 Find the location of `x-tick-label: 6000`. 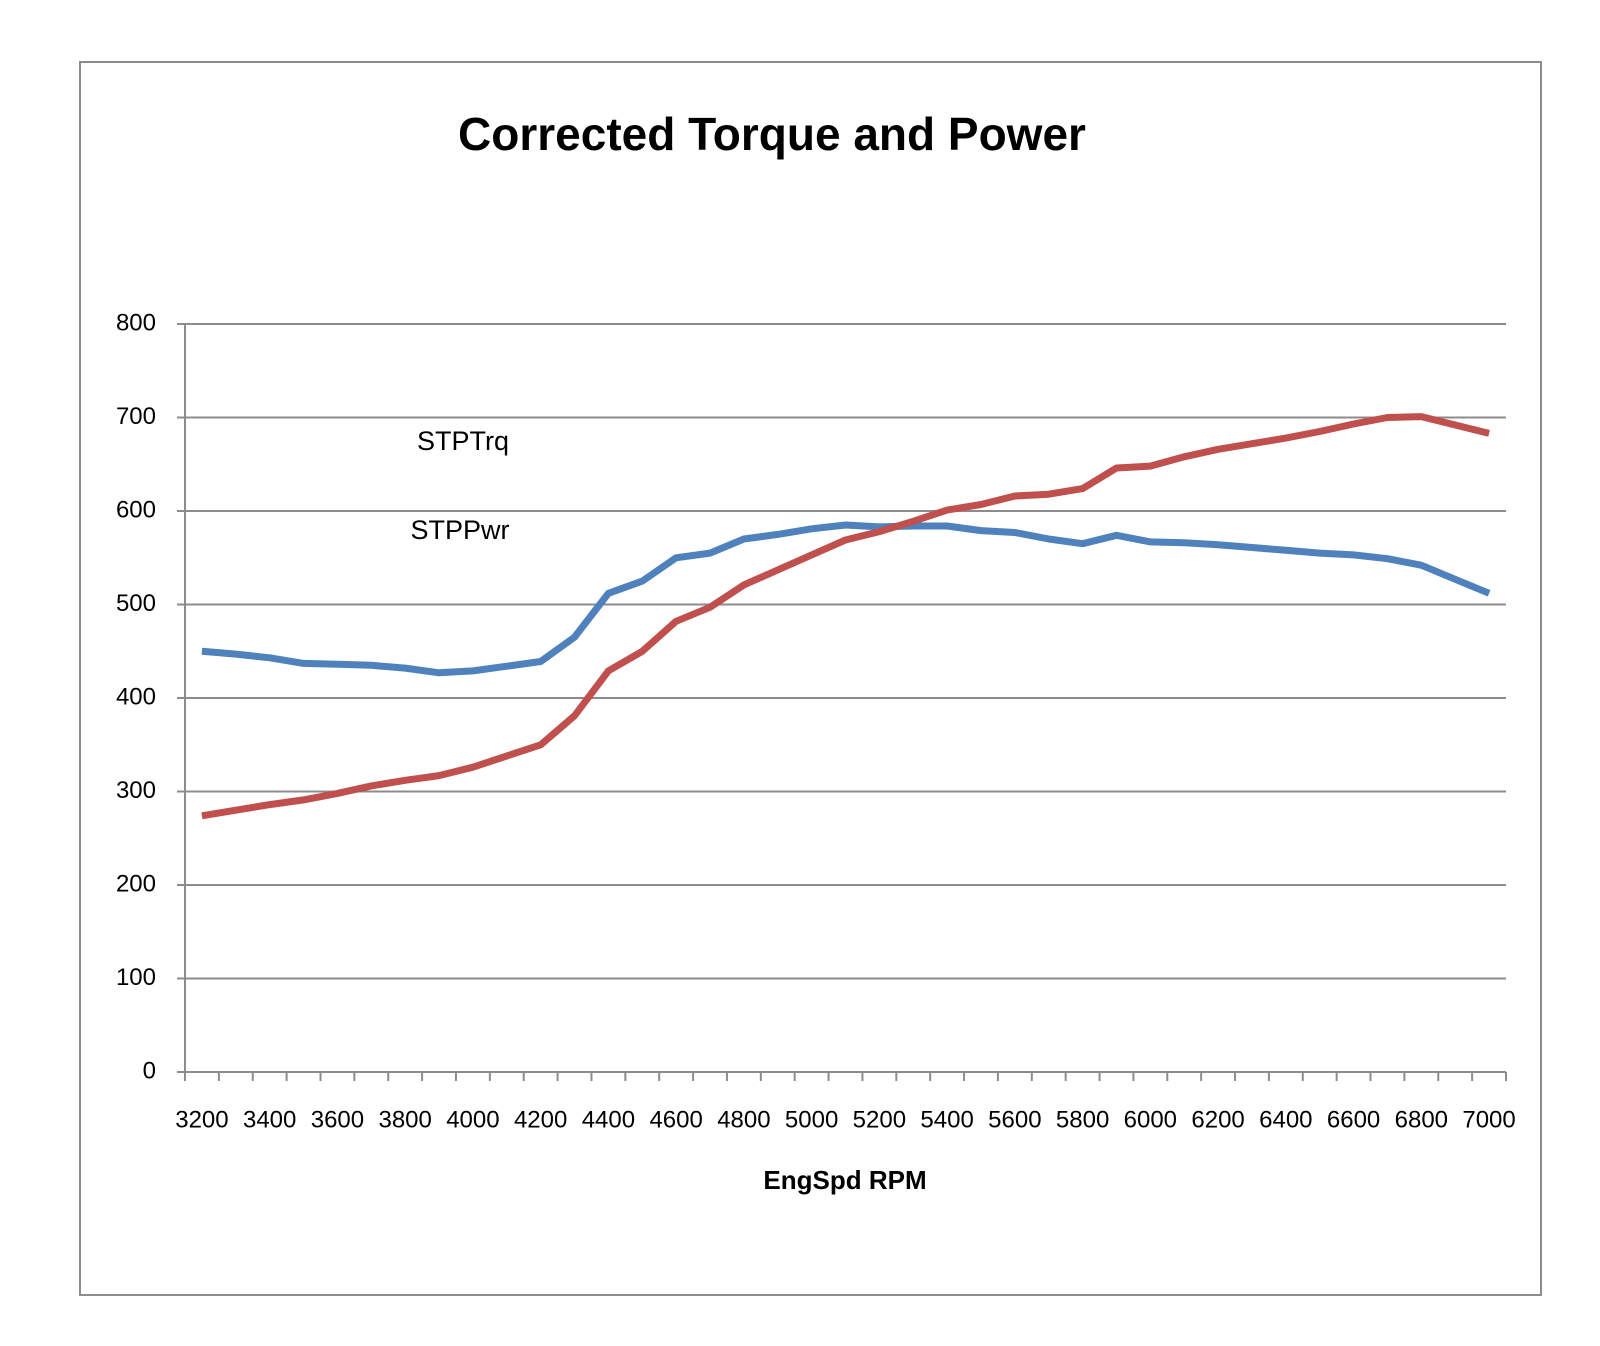

x-tick-label: 6000 is located at coordinates (1150, 1119).